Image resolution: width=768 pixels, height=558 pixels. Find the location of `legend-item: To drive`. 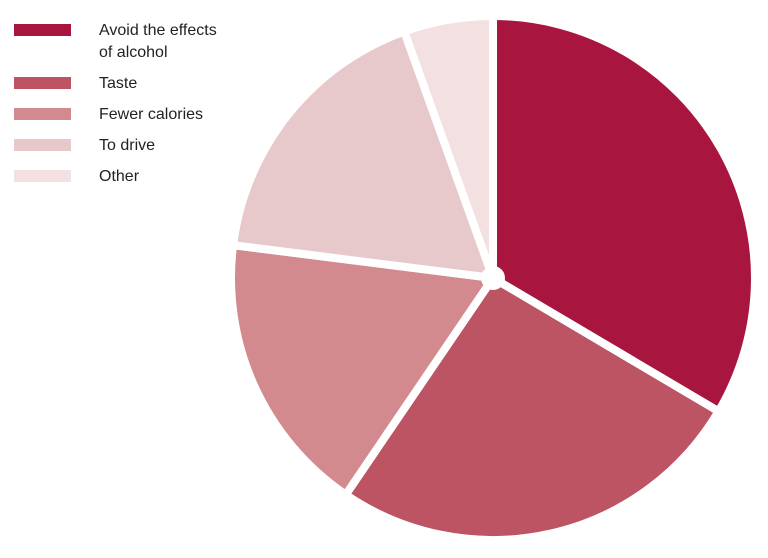

legend-item: To drive is located at coordinates (121, 146).